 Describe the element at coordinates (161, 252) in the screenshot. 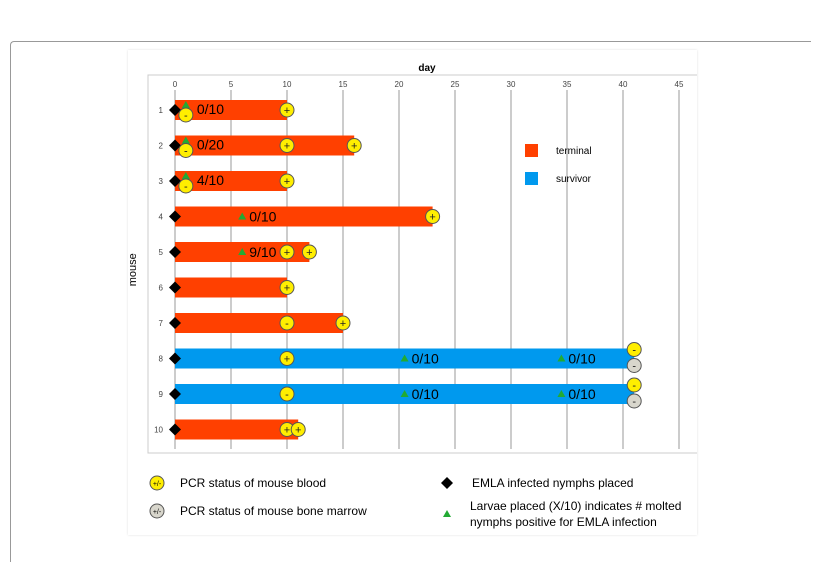

I see `y-tick-label: 5` at that location.